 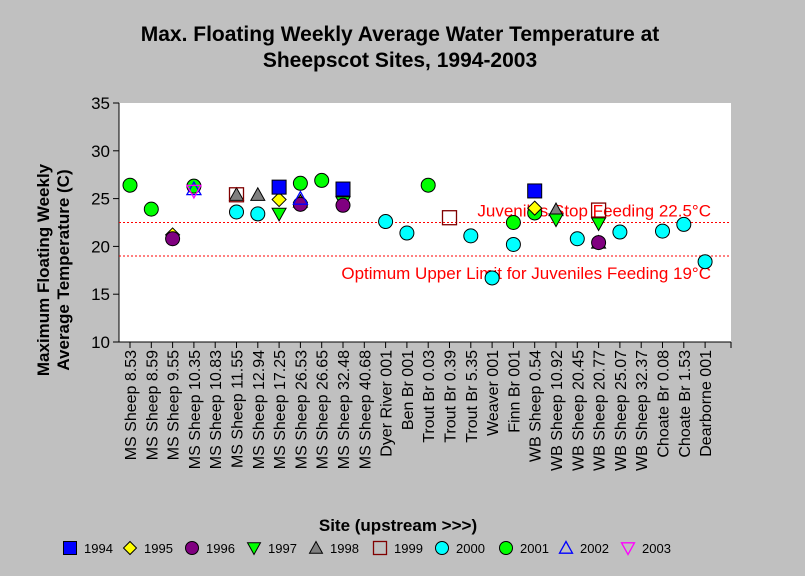 I want to click on y-axis-label-line-1: Maximum Floating Weekly, so click(x=43, y=269).